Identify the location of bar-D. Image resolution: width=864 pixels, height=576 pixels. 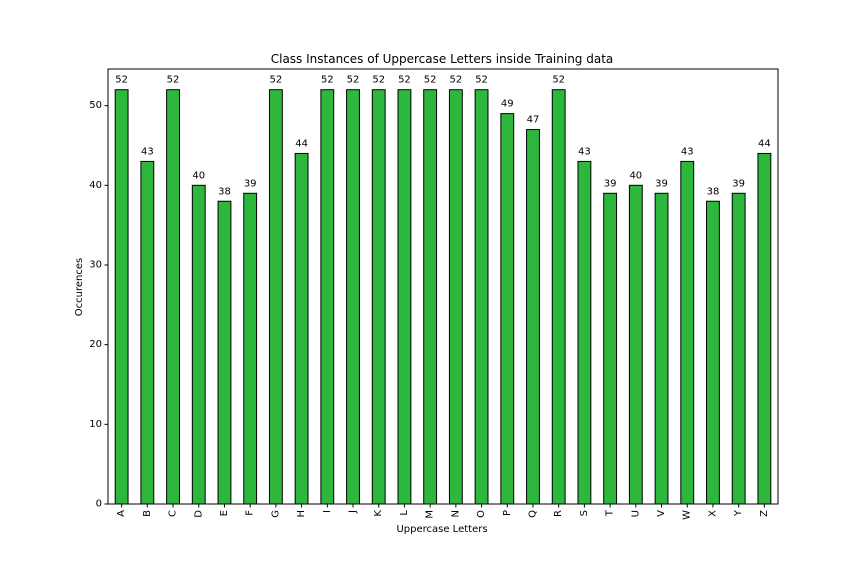
(198, 344).